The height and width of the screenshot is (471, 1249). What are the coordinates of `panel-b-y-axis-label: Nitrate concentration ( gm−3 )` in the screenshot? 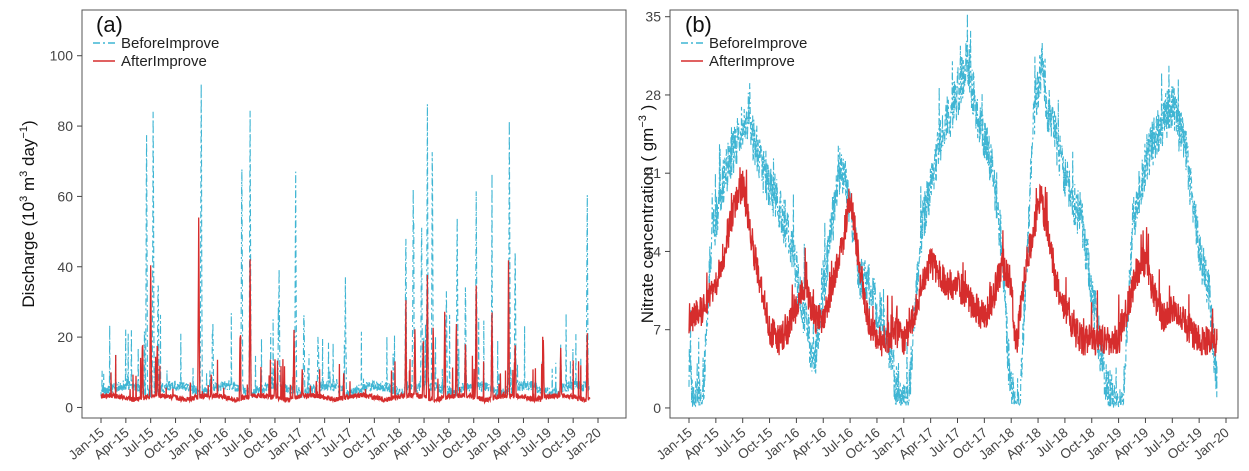 It's located at (647, 214).